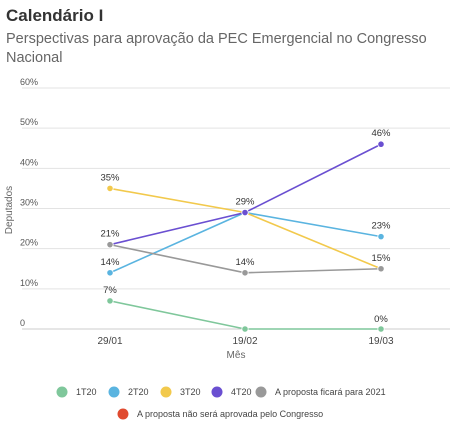  Describe the element at coordinates (236, 355) in the screenshot. I see `x-axis-label: Mês` at that location.